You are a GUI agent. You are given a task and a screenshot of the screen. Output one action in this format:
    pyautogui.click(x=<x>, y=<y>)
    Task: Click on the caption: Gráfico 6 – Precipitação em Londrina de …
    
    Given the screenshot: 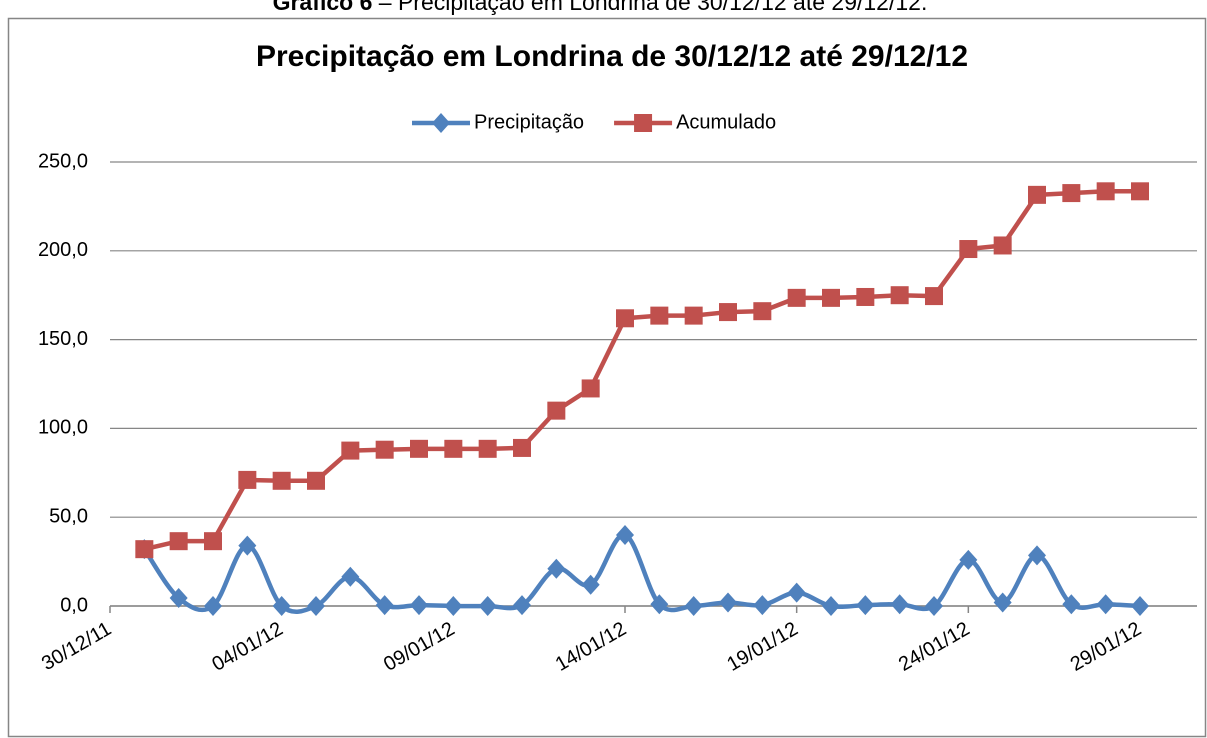 What is the action you would take?
    pyautogui.click(x=600, y=7)
    